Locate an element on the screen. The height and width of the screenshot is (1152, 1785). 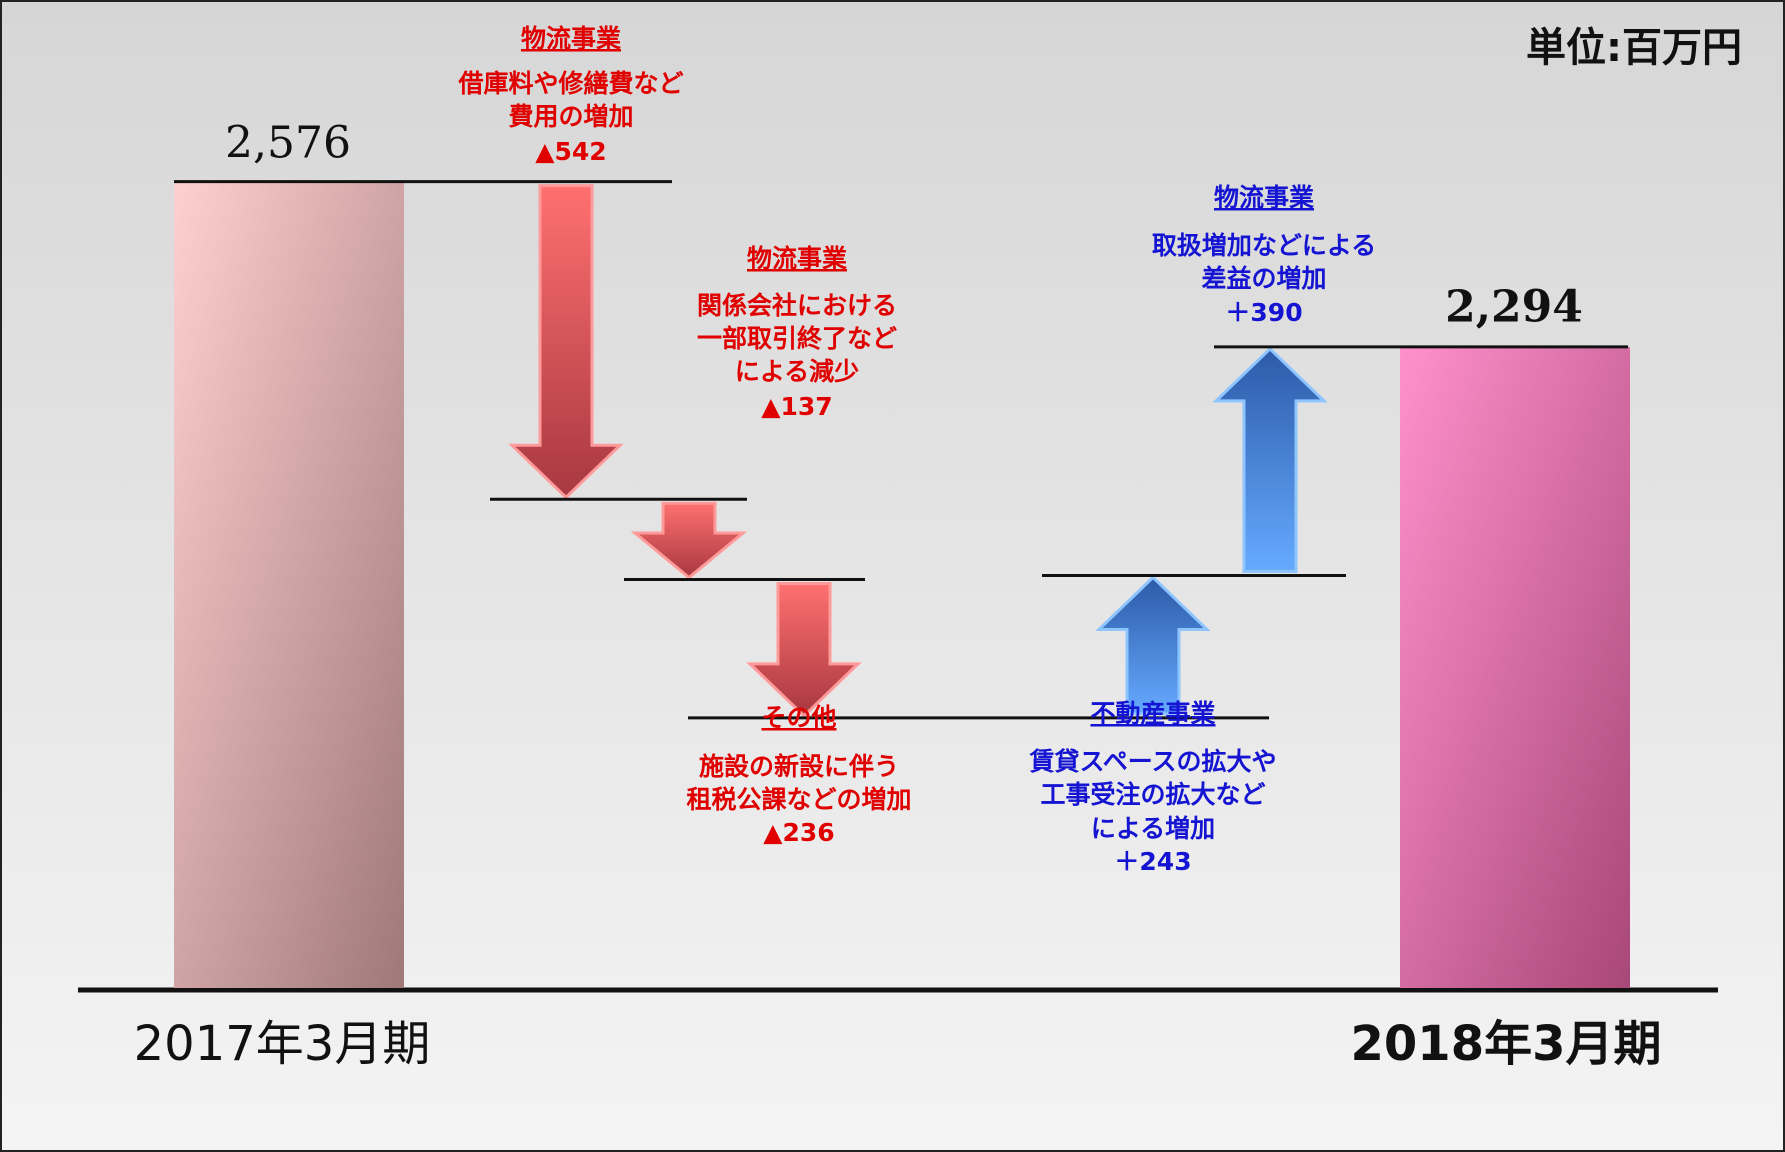
step-value-label: ＋243 is located at coordinates (1152, 861).